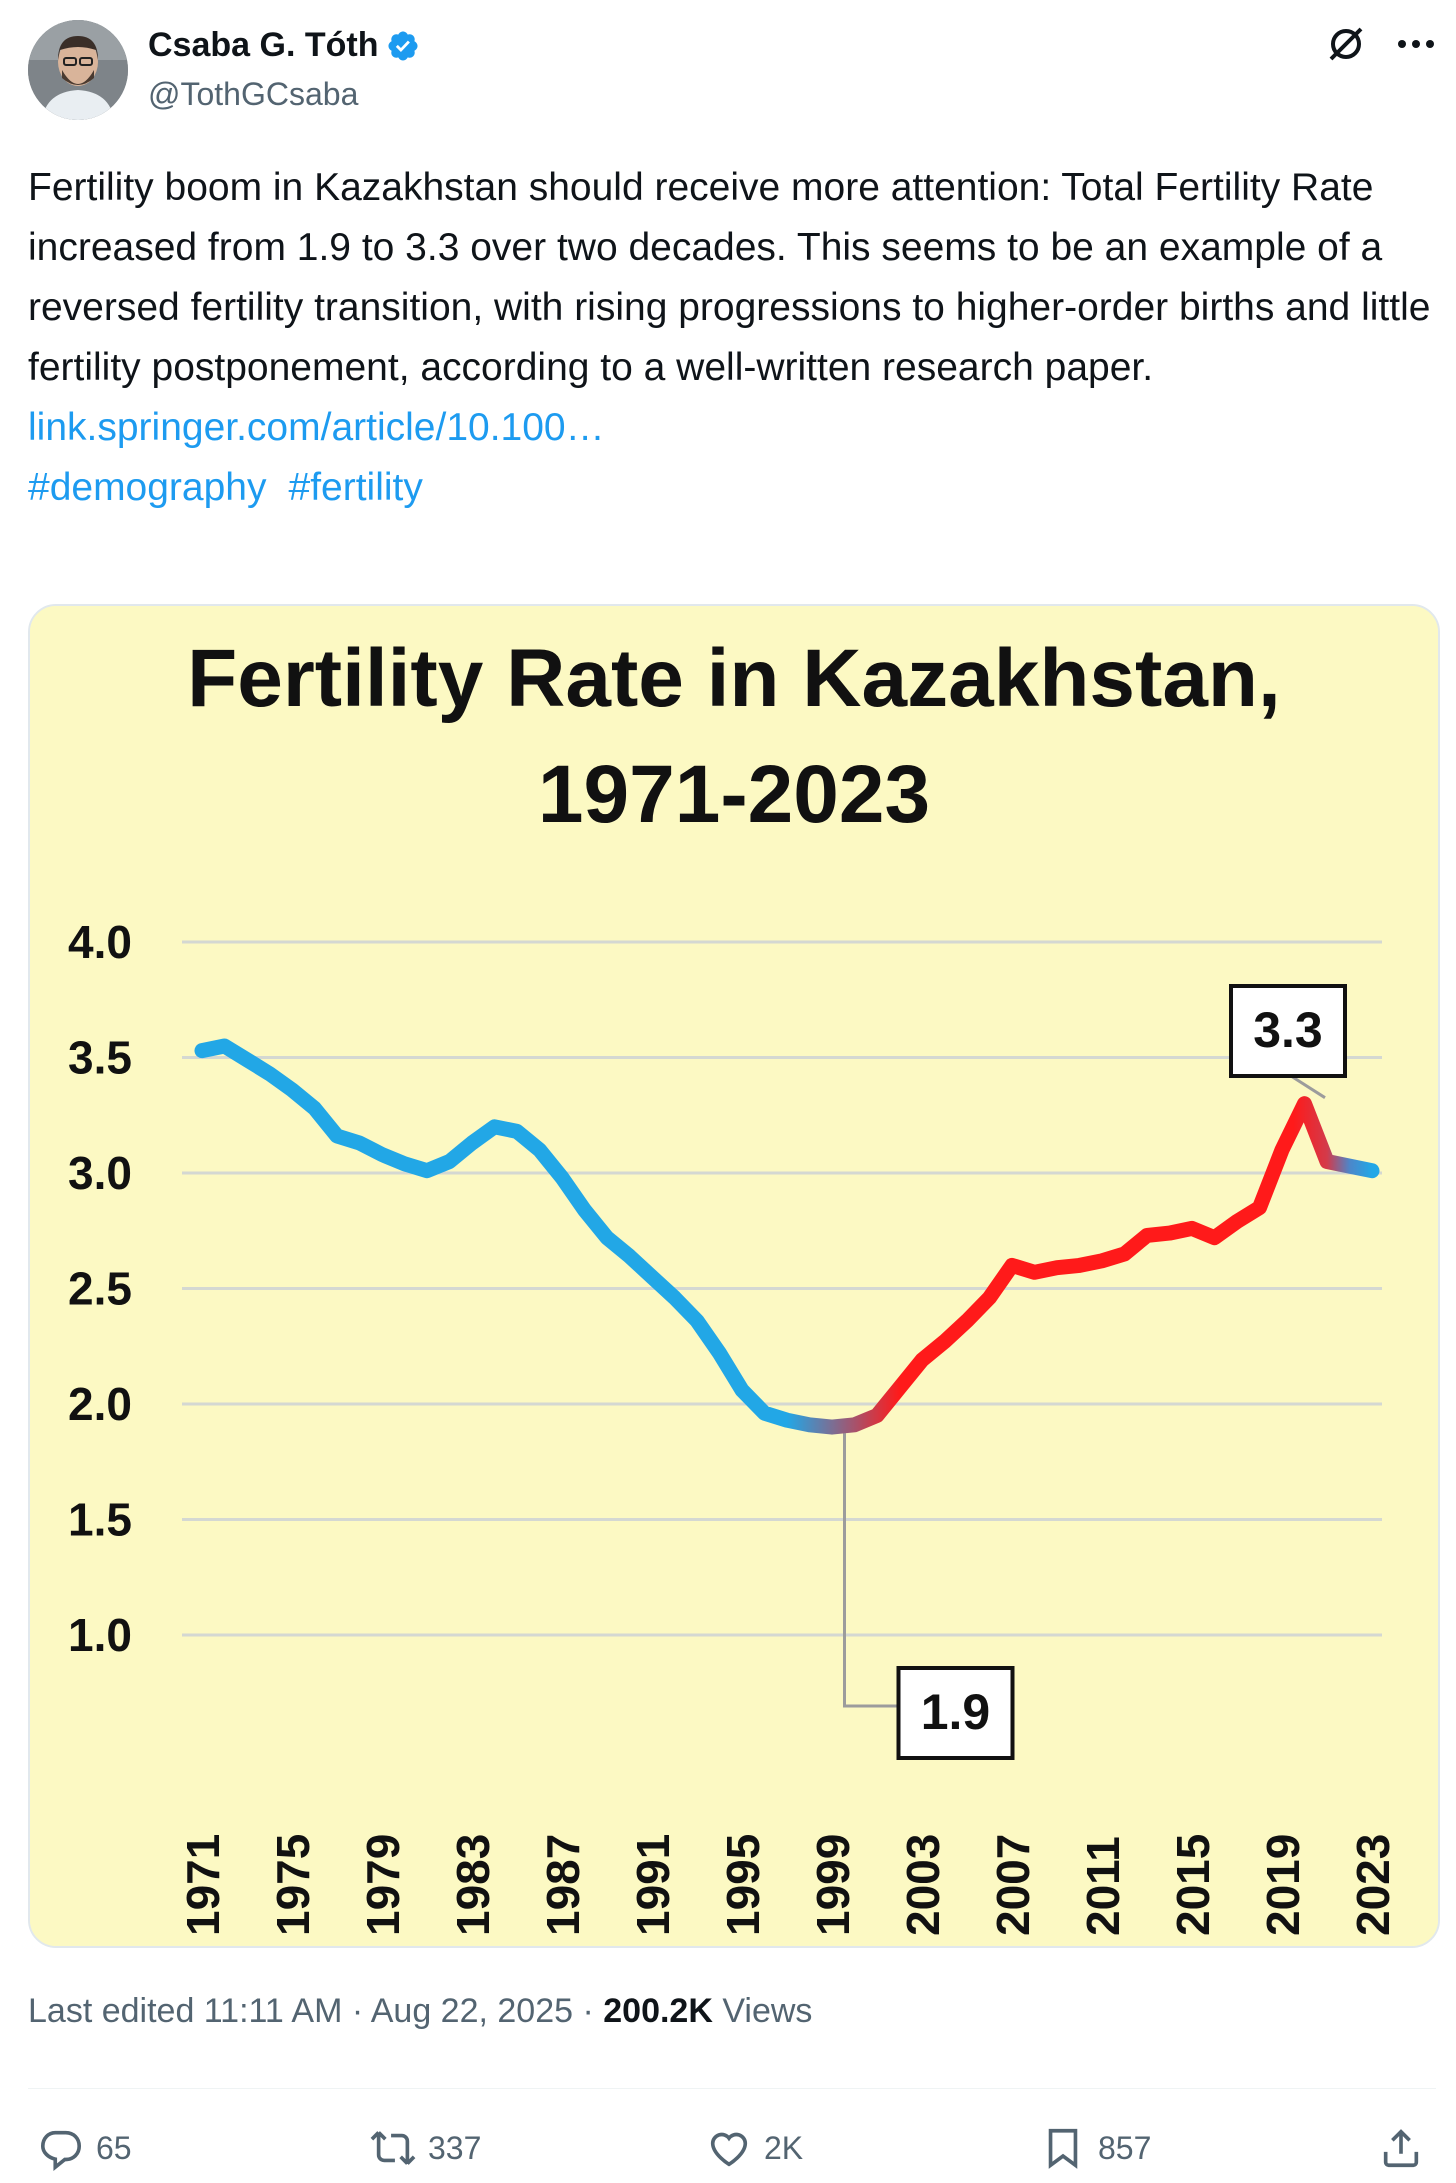 Image resolution: width=1456 pixels, height=2183 pixels. What do you see at coordinates (316, 2011) in the screenshot?
I see `edited-timestamp: Last edited 11:11 AM · Aug 22, 2025 ·` at bounding box center [316, 2011].